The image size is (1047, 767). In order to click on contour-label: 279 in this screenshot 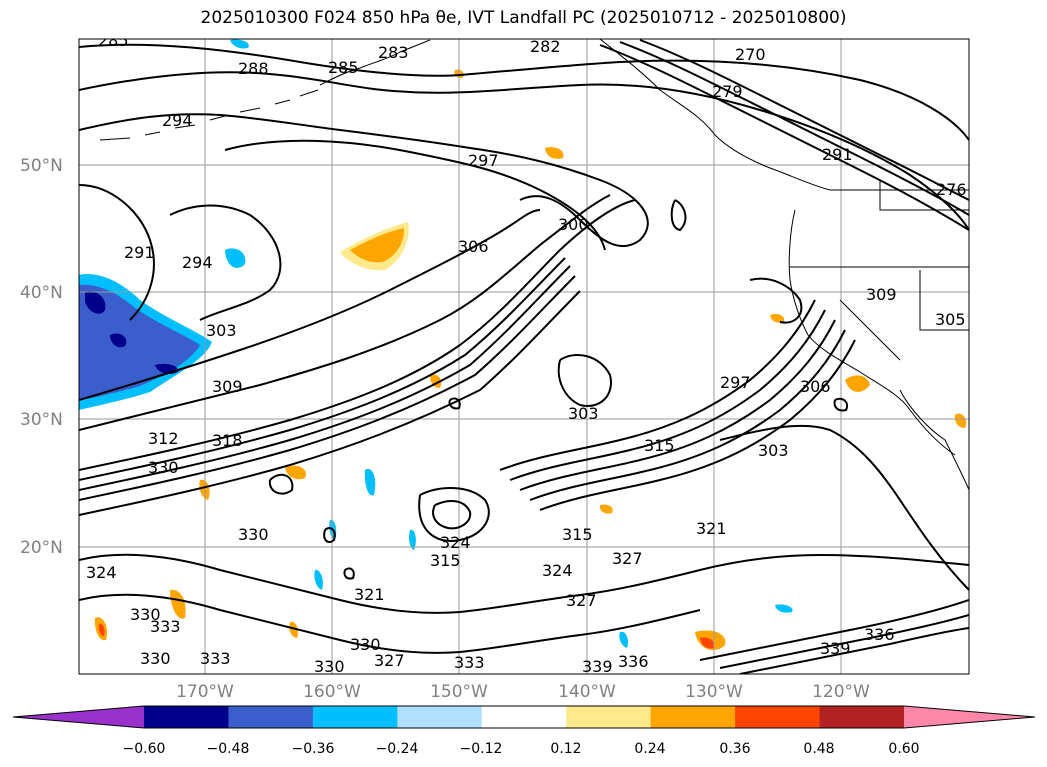, I will do `click(727, 91)`.